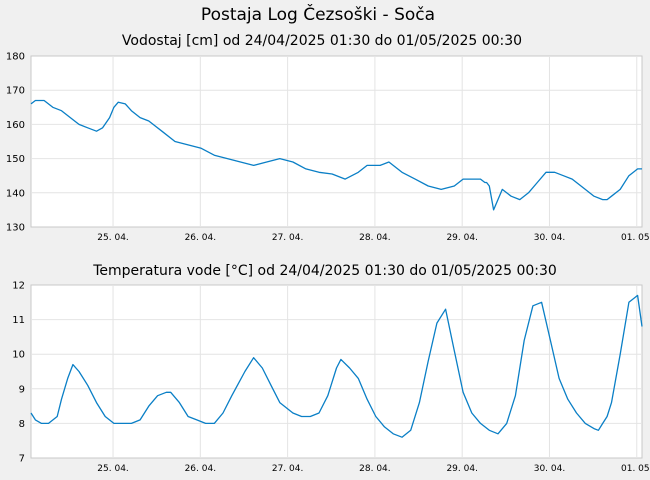 This screenshot has width=650, height=480. I want to click on water-level-x-tick-label: 01. 05., so click(635, 238).